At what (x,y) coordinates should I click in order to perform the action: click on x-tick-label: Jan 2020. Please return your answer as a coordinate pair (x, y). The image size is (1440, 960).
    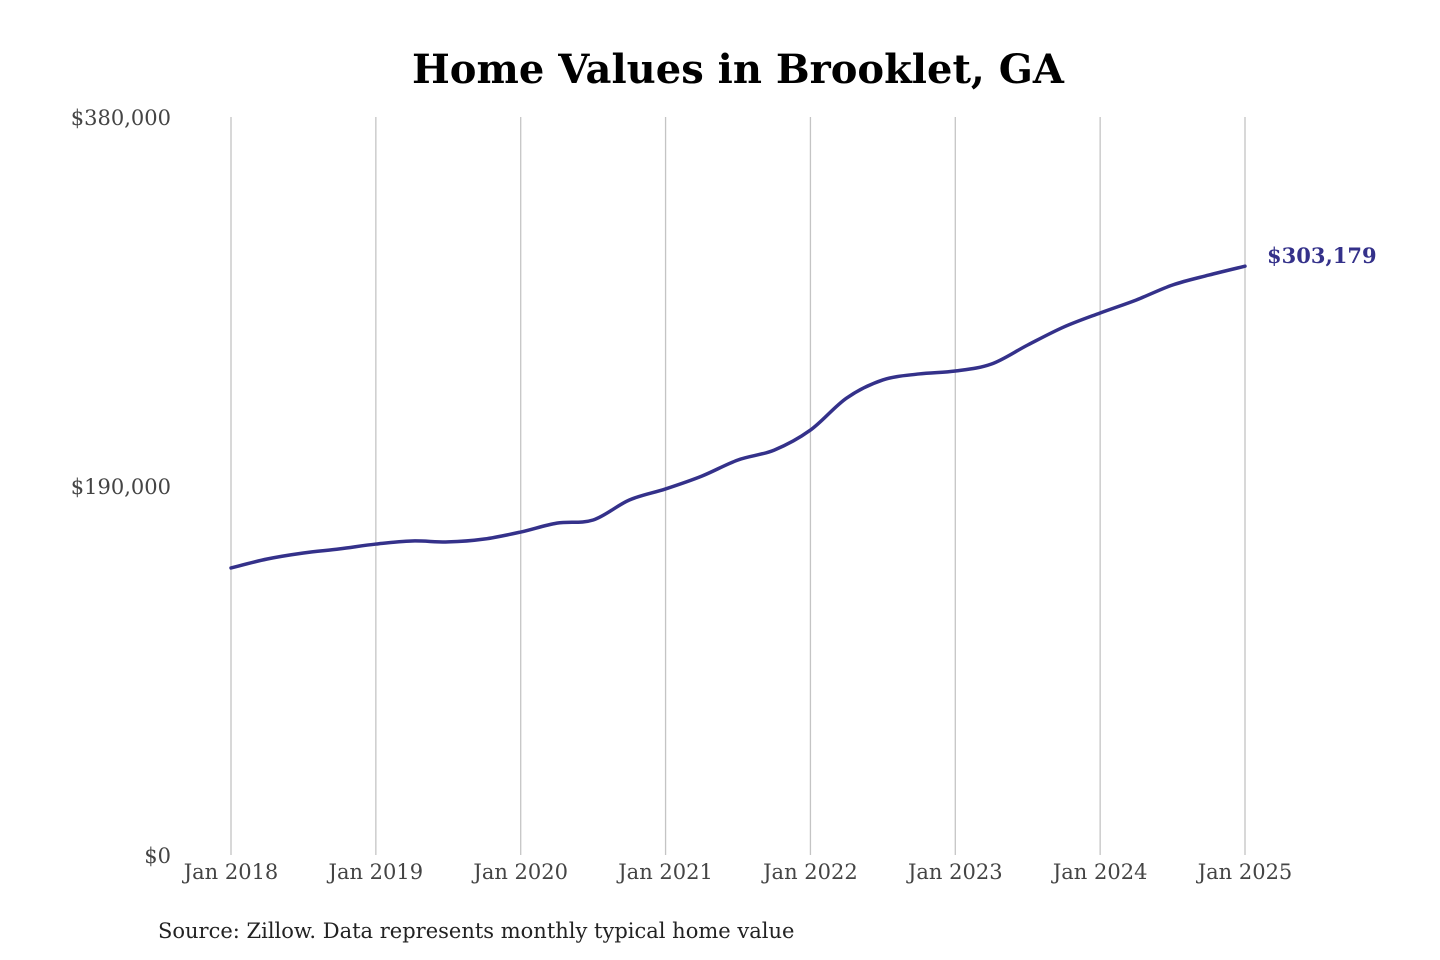
    Looking at the image, I should click on (519, 872).